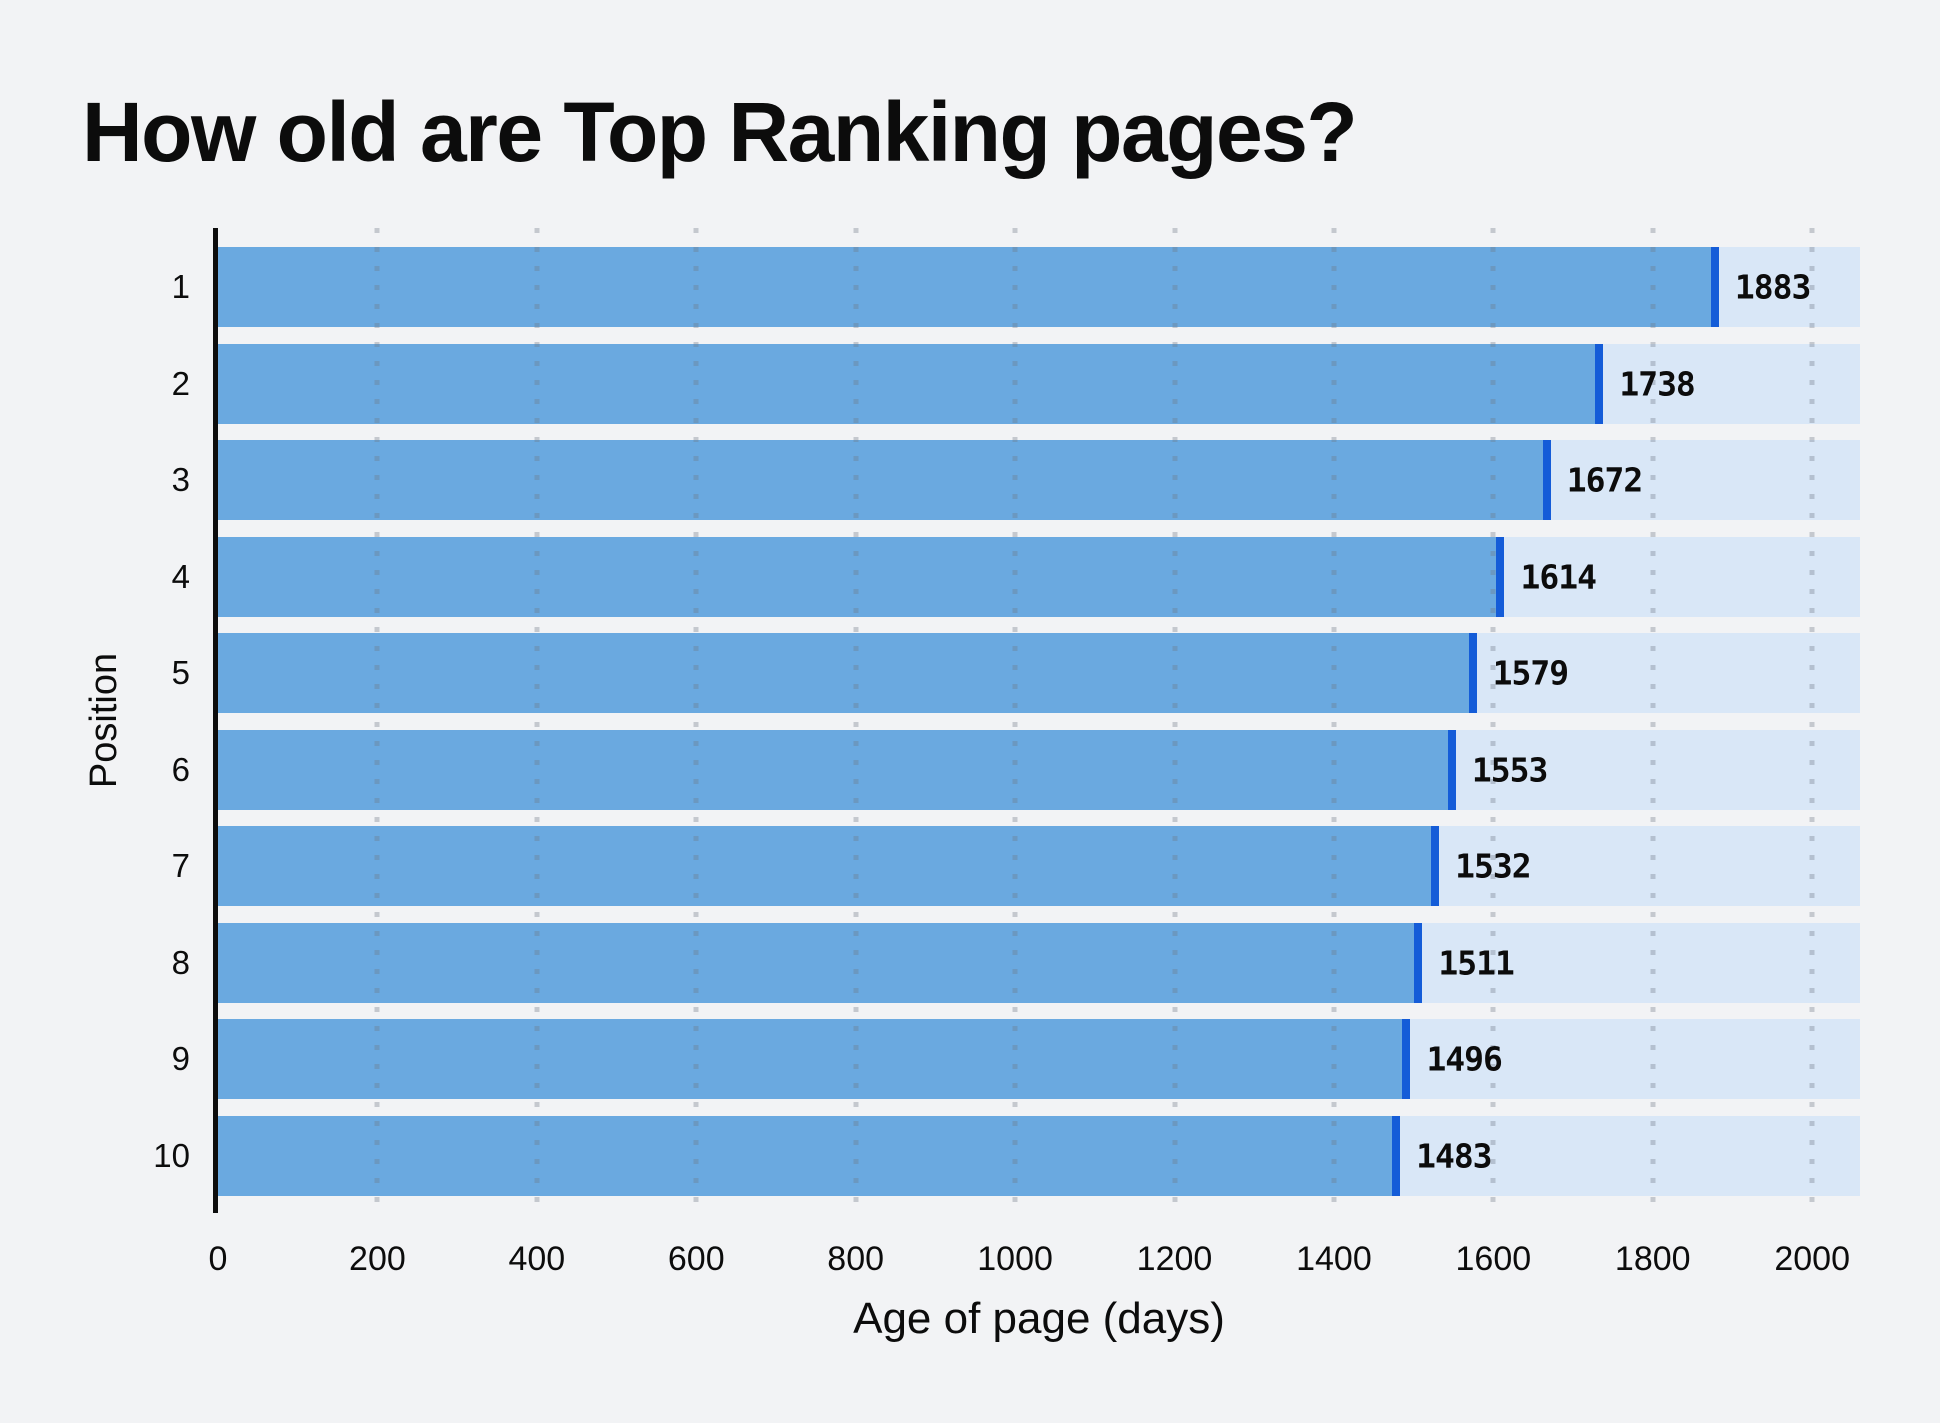 This screenshot has width=1940, height=1423. I want to click on y-tick-label-4: 4, so click(180, 576).